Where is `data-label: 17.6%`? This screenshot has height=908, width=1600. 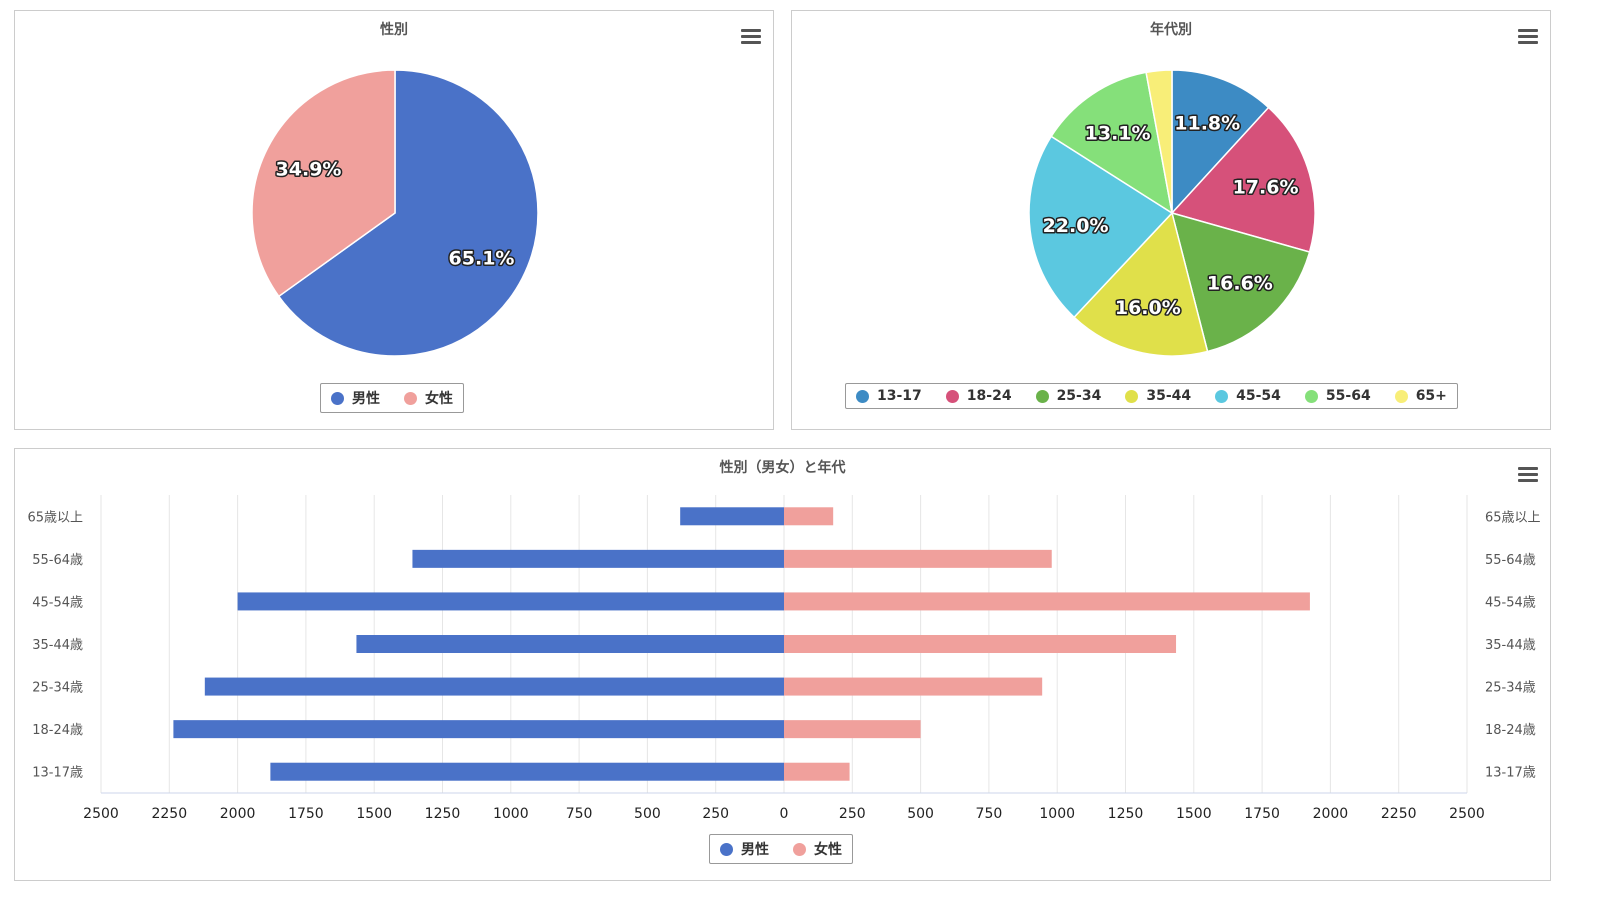
data-label: 17.6% is located at coordinates (1266, 187).